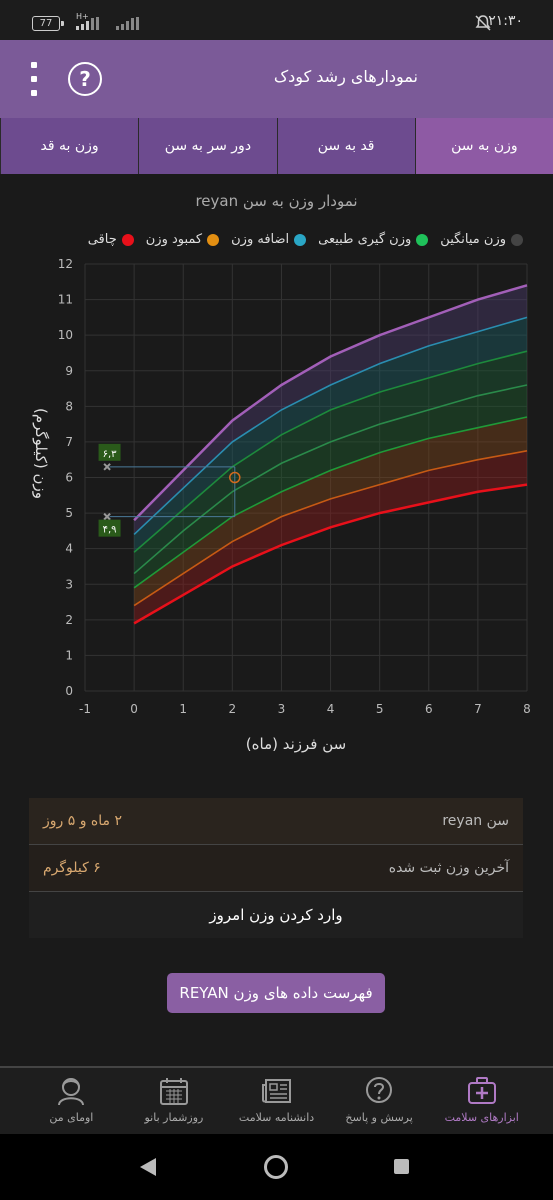 The height and width of the screenshot is (1200, 553). Describe the element at coordinates (72, 868) in the screenshot. I see `weight-value: ۶ کیلوگرم` at that location.